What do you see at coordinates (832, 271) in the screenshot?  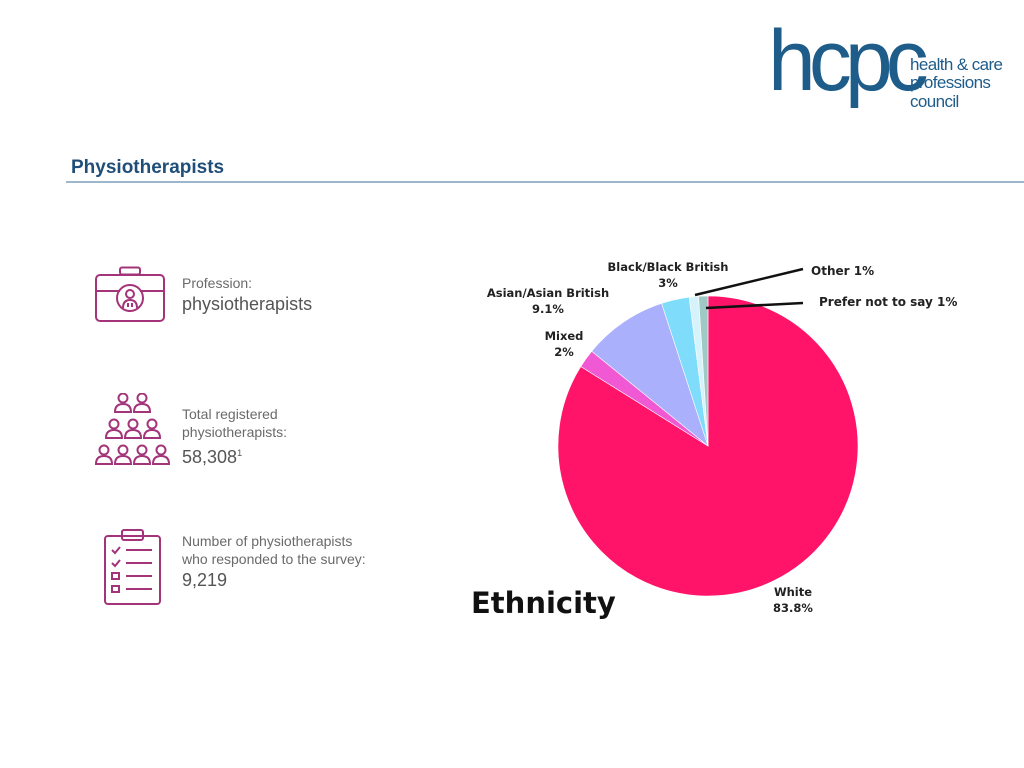 I see `slice-label-other: Other` at bounding box center [832, 271].